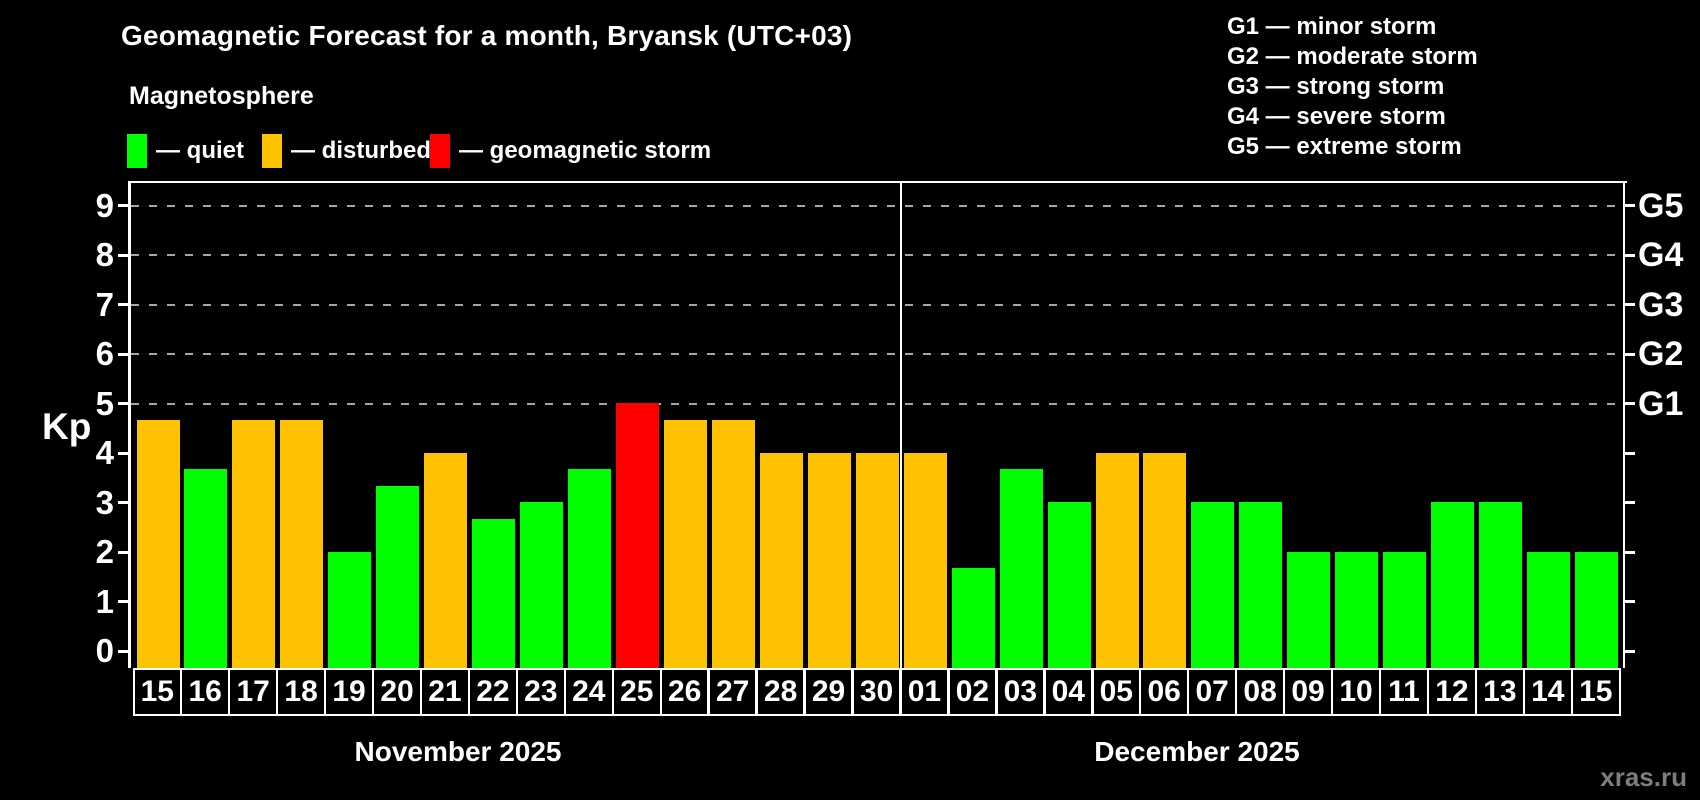 The height and width of the screenshot is (800, 1700). Describe the element at coordinates (1336, 116) in the screenshot. I see `storm-scale-line-4: G4 — severe storm` at that location.